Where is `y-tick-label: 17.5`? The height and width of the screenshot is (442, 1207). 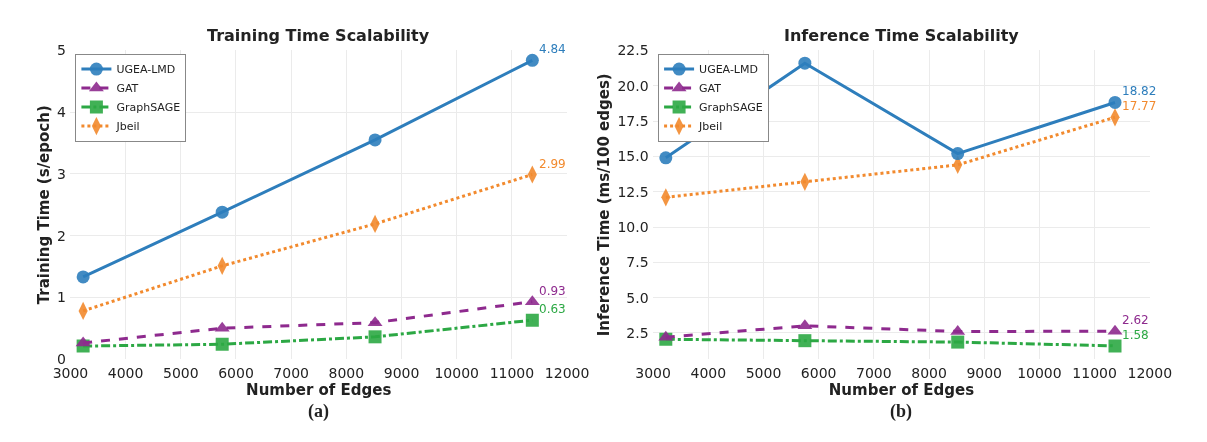
y-tick-label: 17.5 is located at coordinates (633, 120).